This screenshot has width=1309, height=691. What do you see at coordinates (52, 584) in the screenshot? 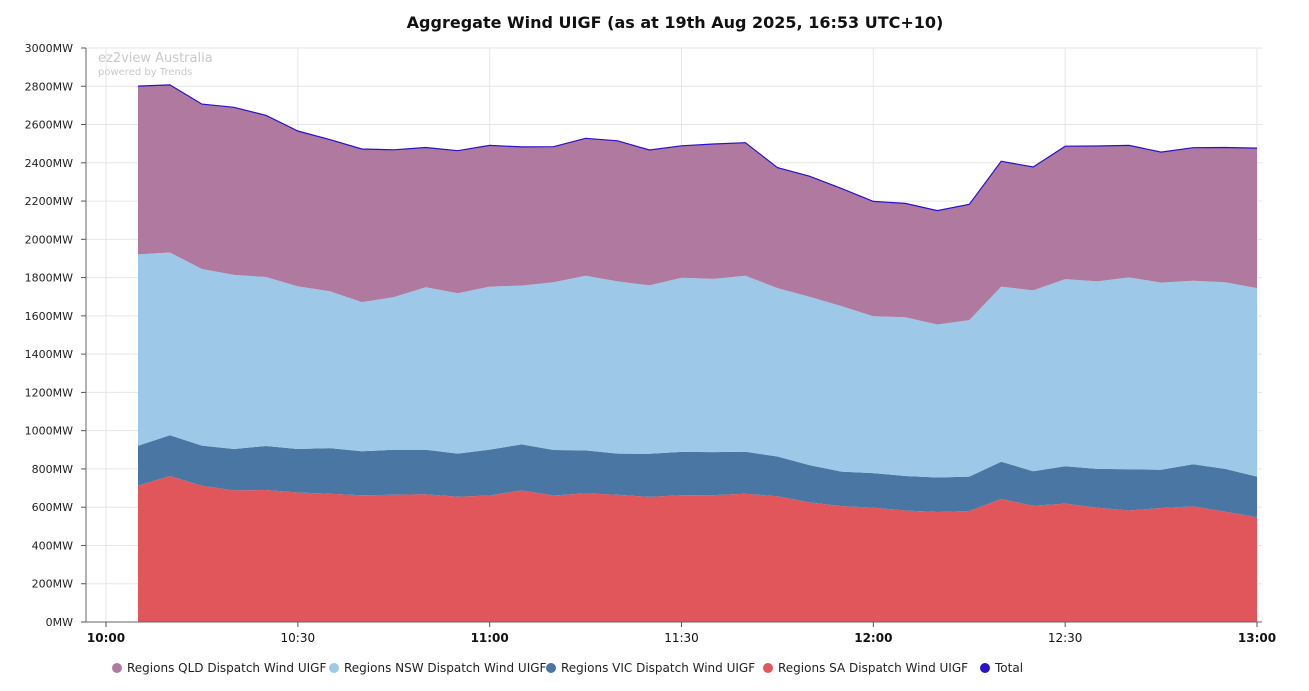
I see `y-tick-label: 200MW` at bounding box center [52, 584].